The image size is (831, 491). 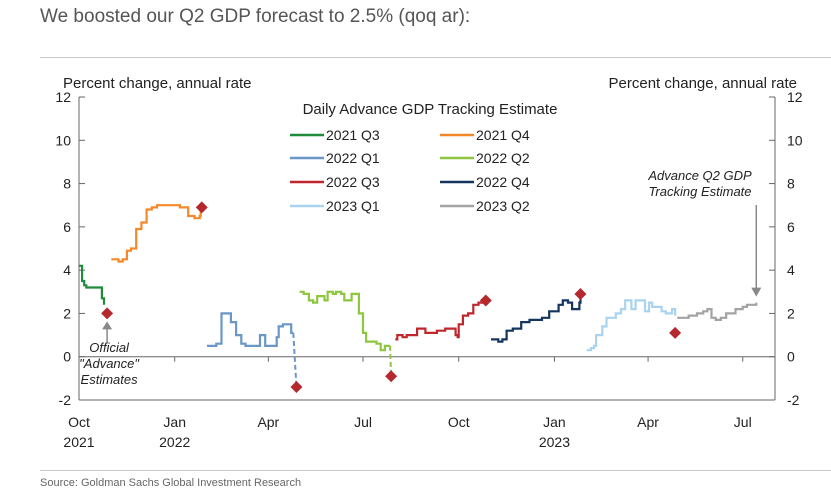 What do you see at coordinates (63, 97) in the screenshot?
I see `y-tick-label-left: 12` at bounding box center [63, 97].